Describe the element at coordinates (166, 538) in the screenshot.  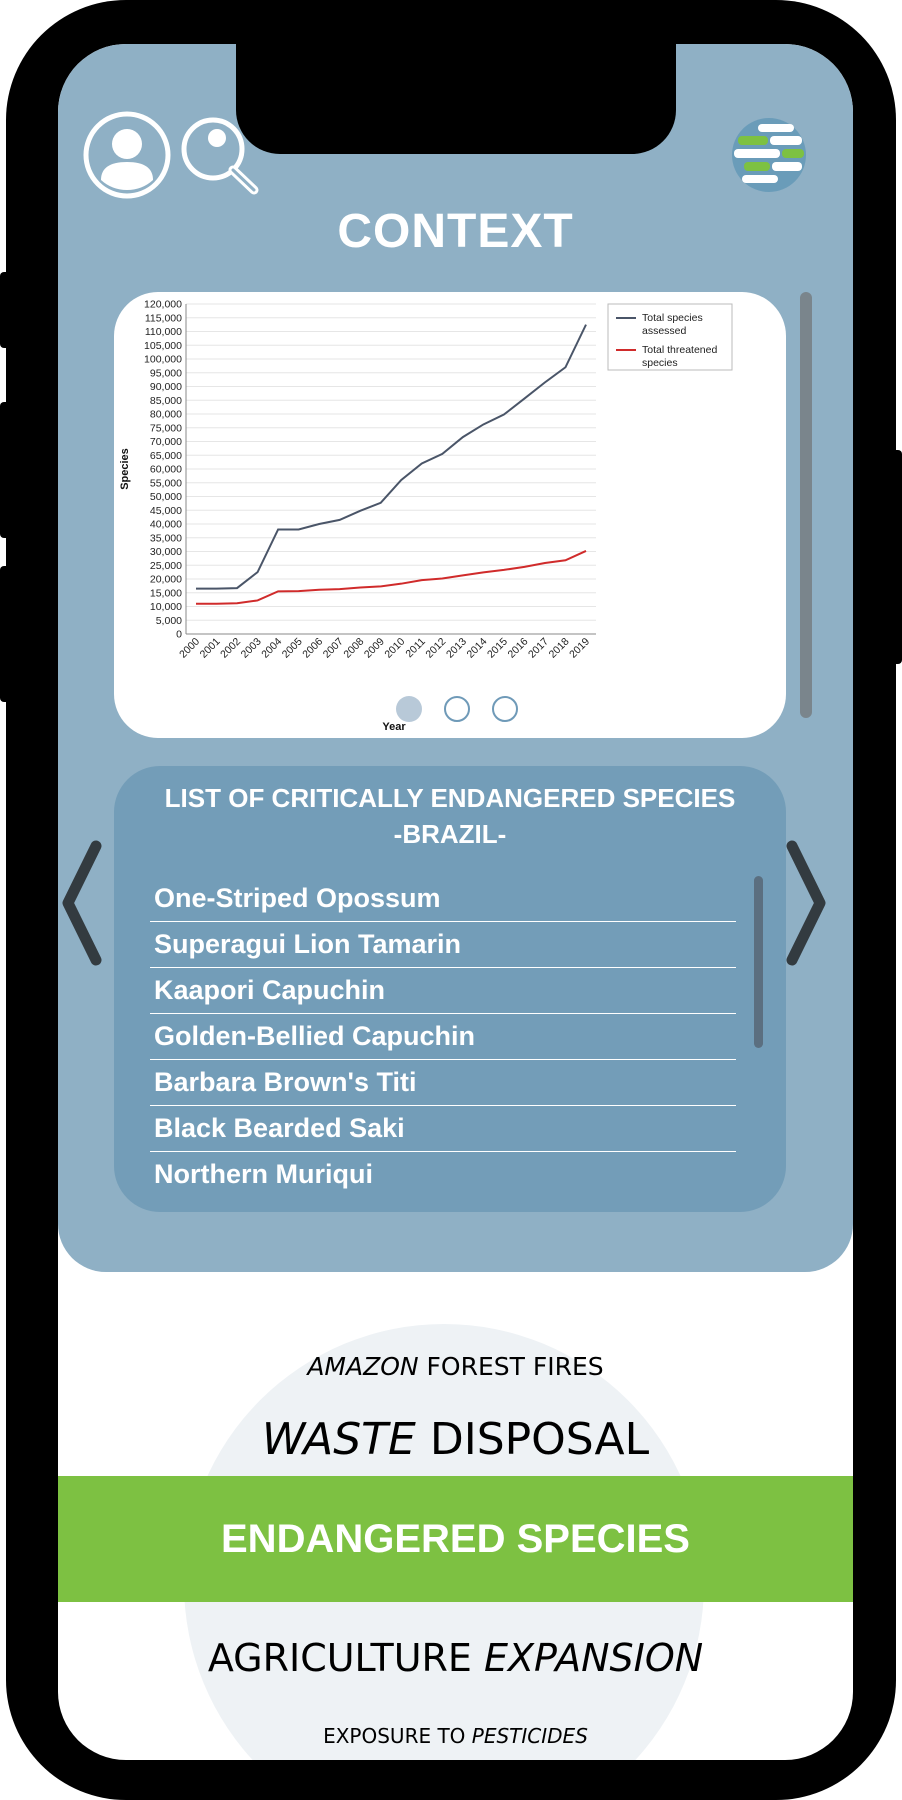
I see `y-tick-label: 35,000` at that location.